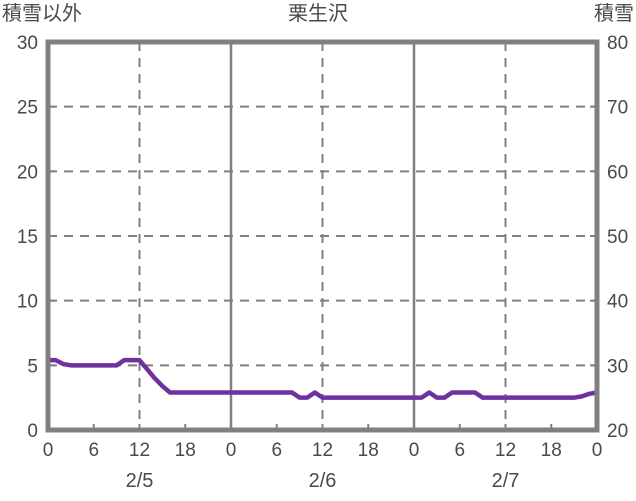 This screenshot has height=501, width=636. What do you see at coordinates (617, 237) in the screenshot?
I see `right-tick-label: 50` at bounding box center [617, 237].